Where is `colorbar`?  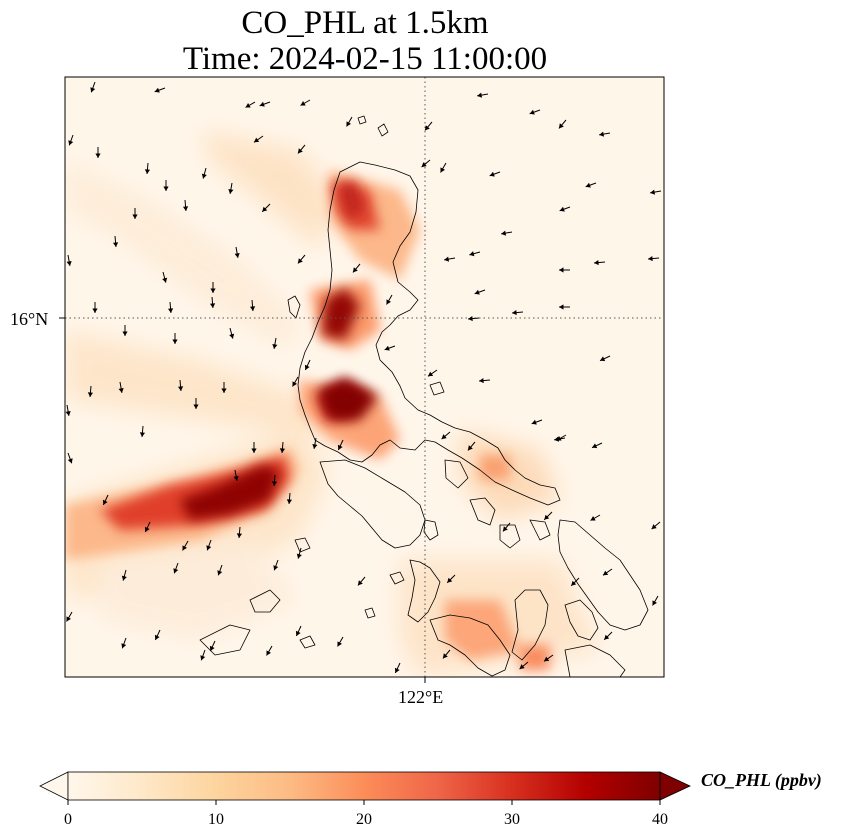
colorbar is located at coordinates (365, 788).